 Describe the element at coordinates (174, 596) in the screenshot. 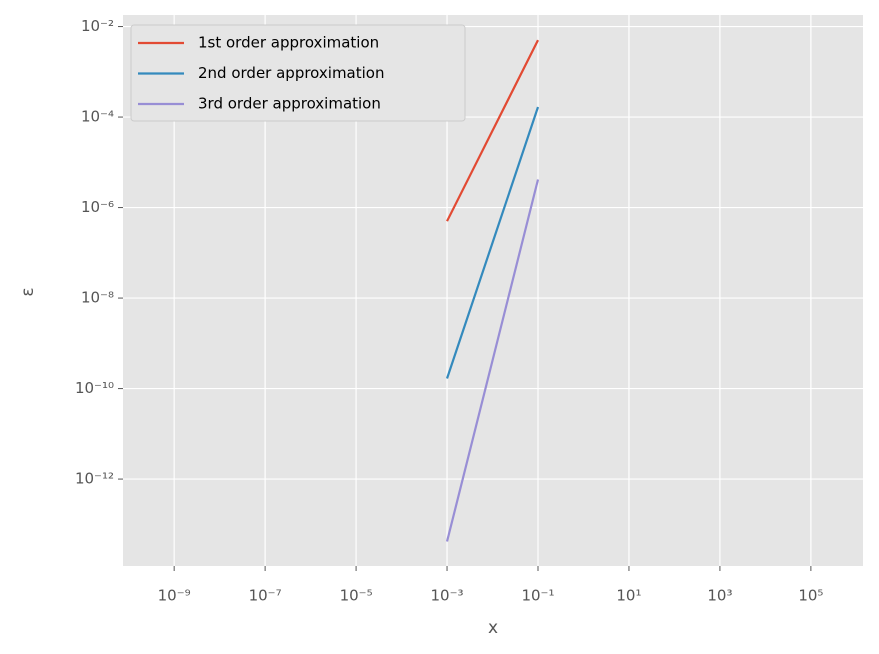

I see `x-tick-label: 10⁻⁹` at that location.